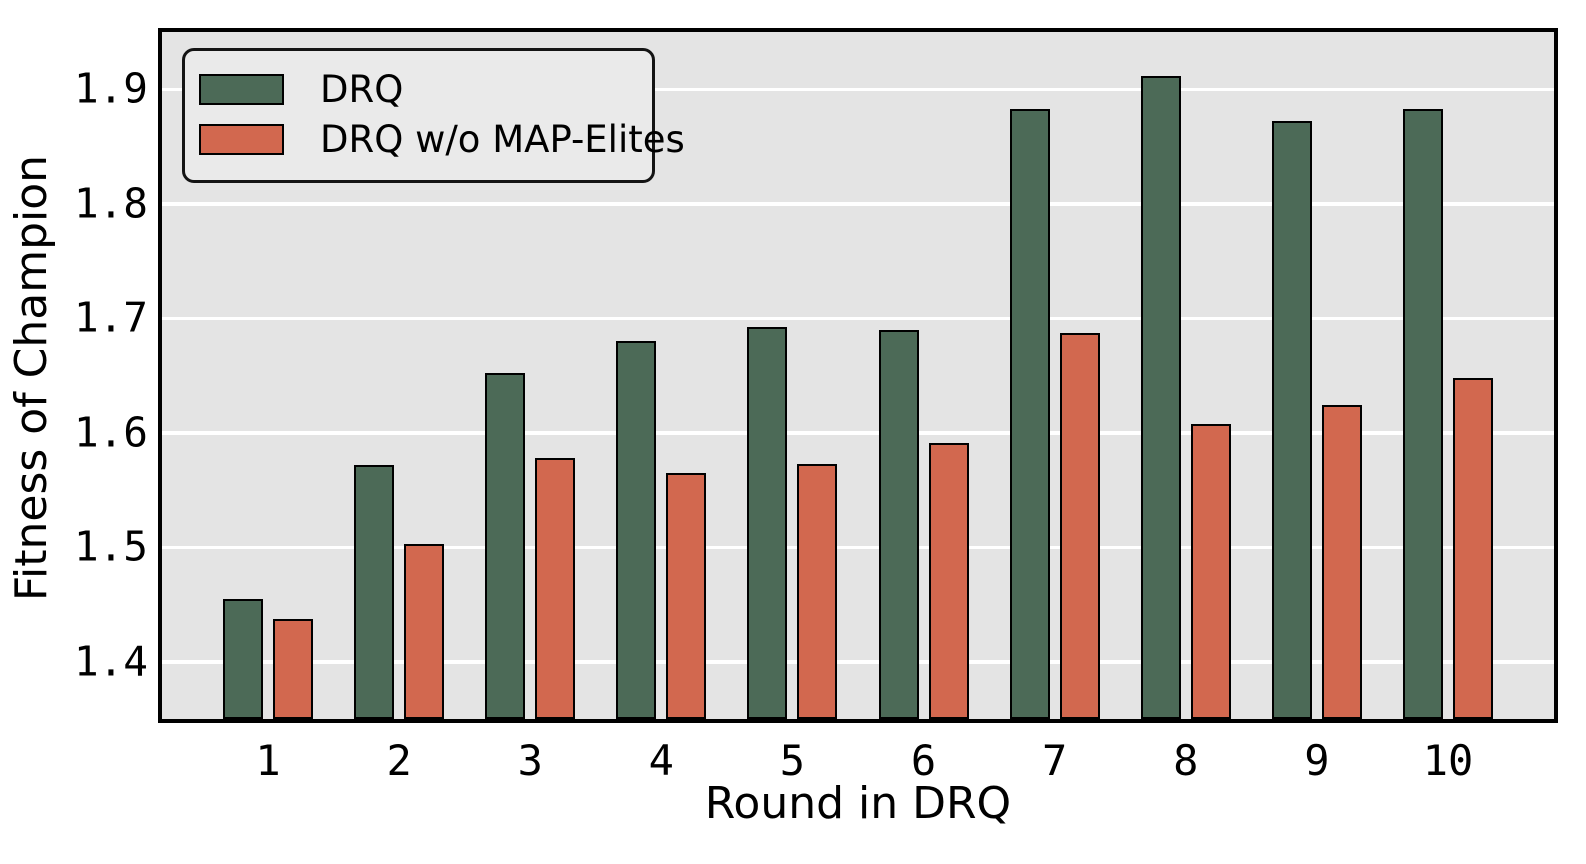  I want to click on x-tick-label-5: 5, so click(792, 760).